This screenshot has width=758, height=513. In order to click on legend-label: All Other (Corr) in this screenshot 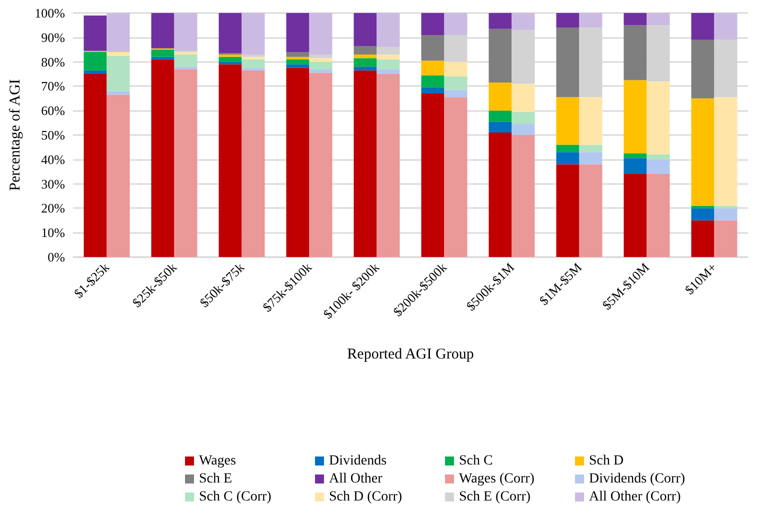, I will do `click(635, 497)`.